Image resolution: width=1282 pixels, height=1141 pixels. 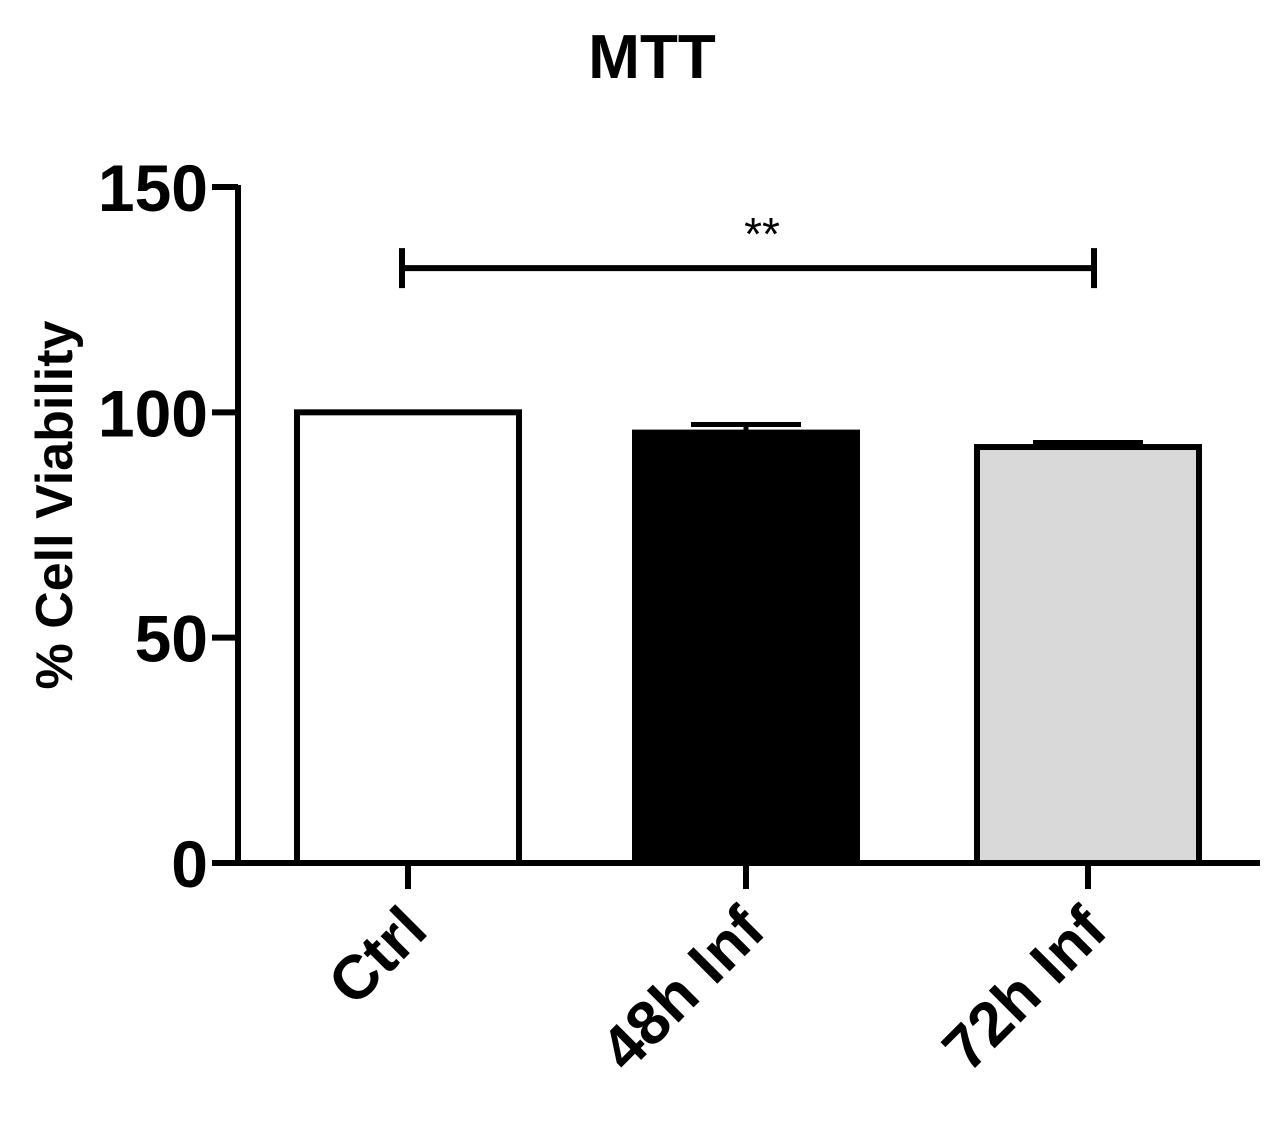 I want to click on significance-label: **, so click(x=762, y=234).